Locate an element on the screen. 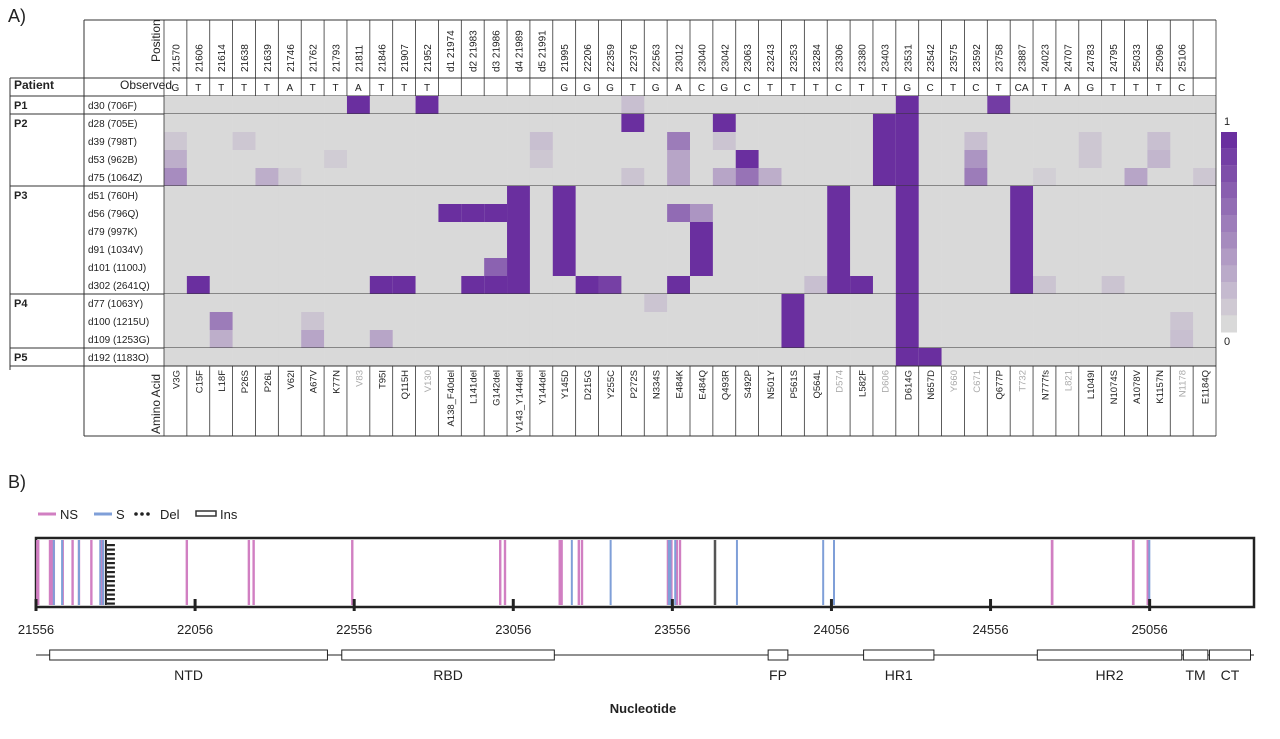 This screenshot has height=739, width=1280. amino-acid-tick-label: Q115H is located at coordinates (405, 385).